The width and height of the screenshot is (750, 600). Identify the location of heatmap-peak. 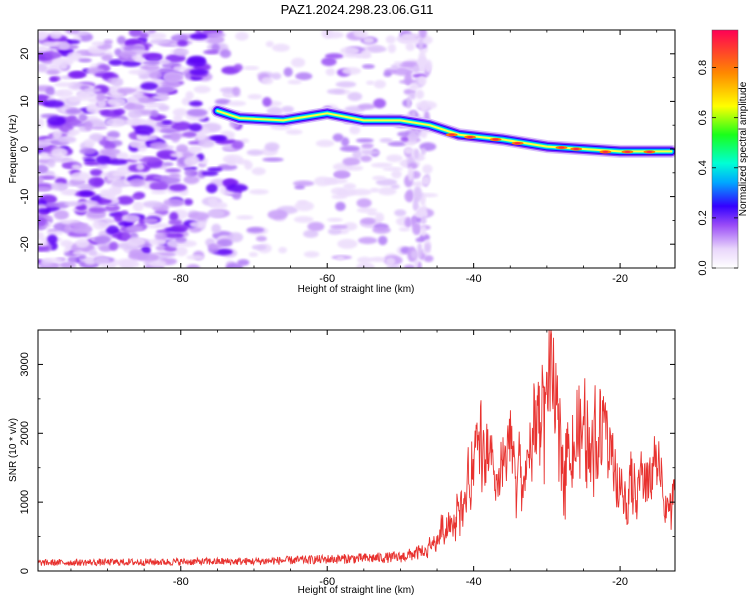
(649, 151).